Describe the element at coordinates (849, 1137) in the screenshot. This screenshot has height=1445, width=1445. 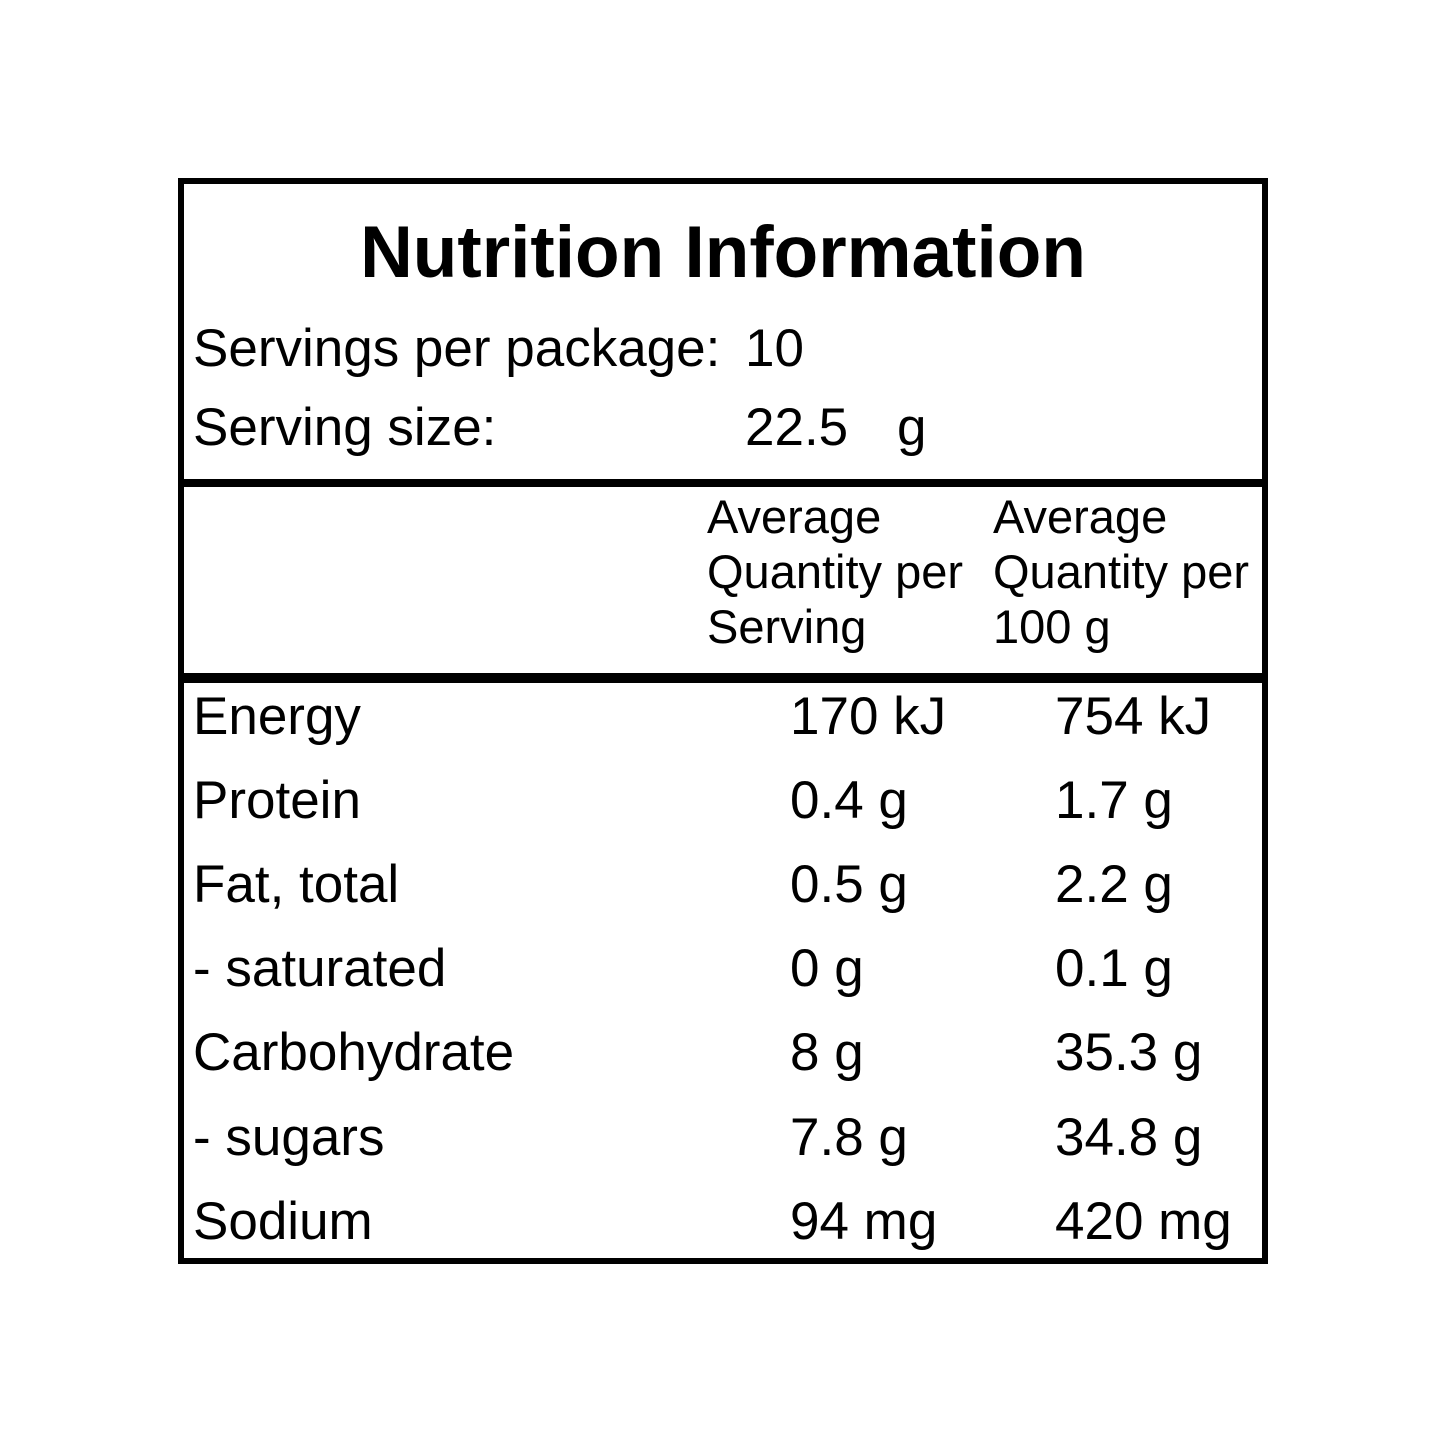
I see `row-value-per-serving: 7.8 g` at that location.